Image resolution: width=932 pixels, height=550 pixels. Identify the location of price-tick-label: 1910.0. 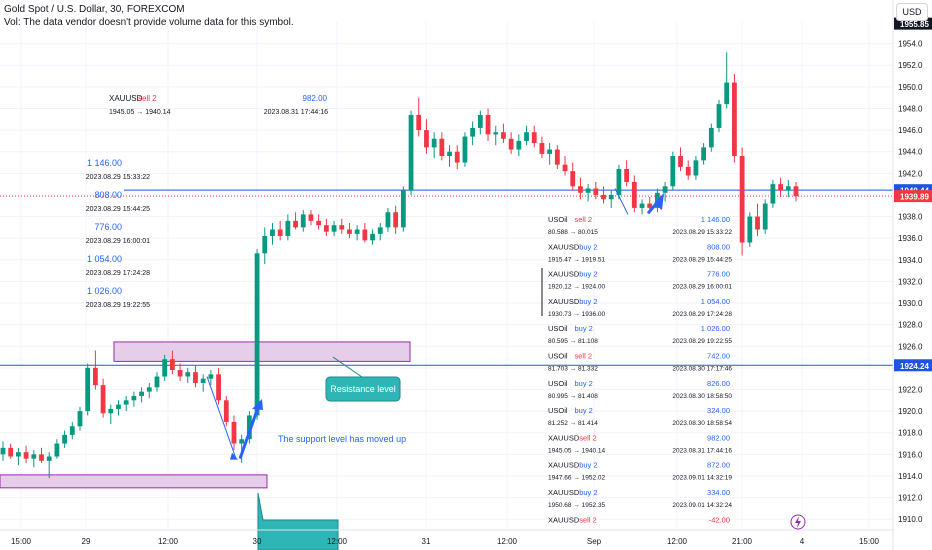
(910, 519).